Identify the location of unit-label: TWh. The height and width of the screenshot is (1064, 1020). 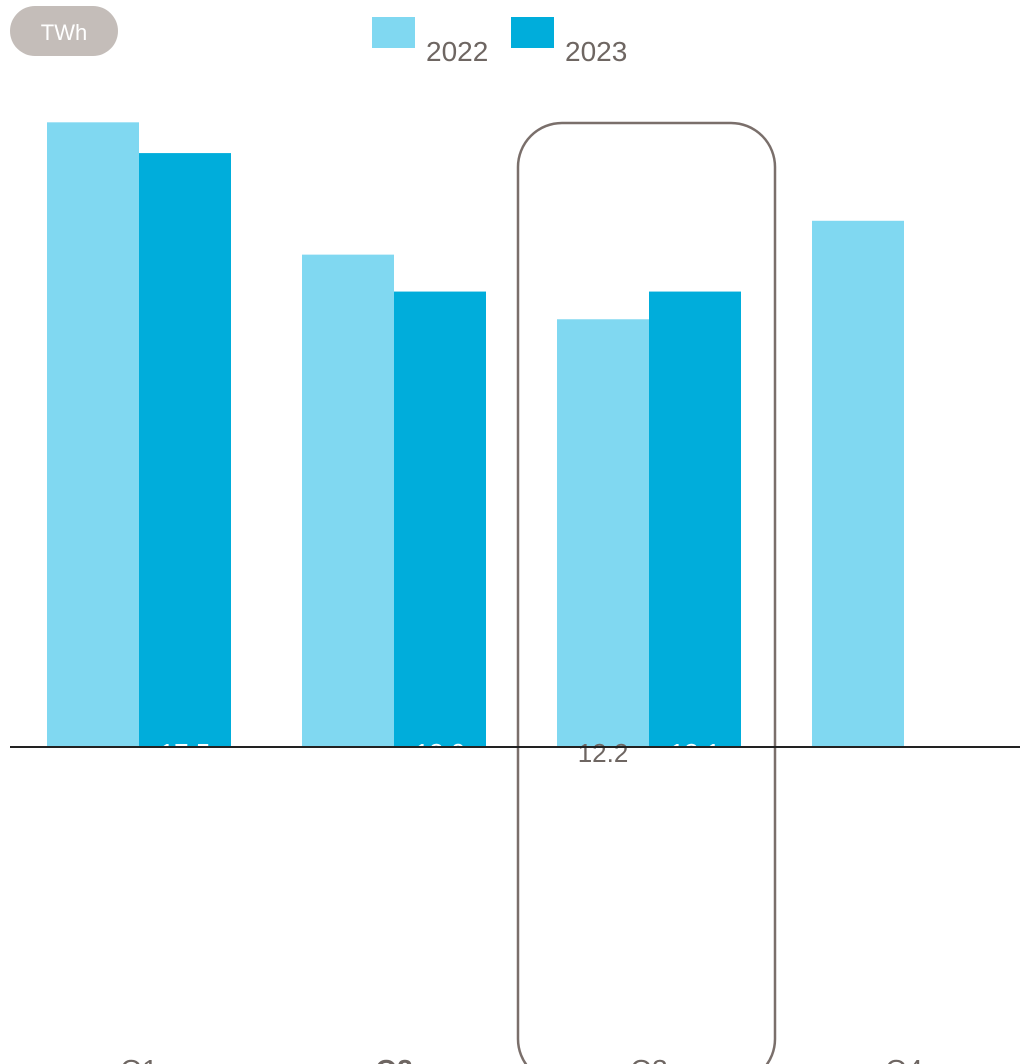
(64, 32).